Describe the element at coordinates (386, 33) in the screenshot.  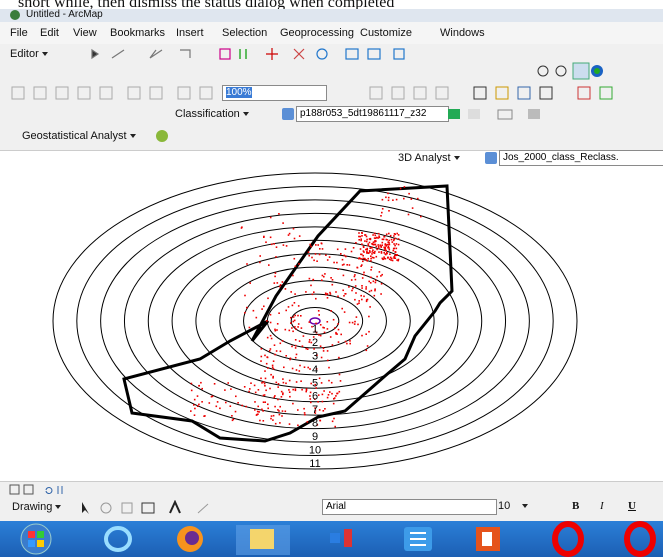
I see `menu-item: Customize` at that location.